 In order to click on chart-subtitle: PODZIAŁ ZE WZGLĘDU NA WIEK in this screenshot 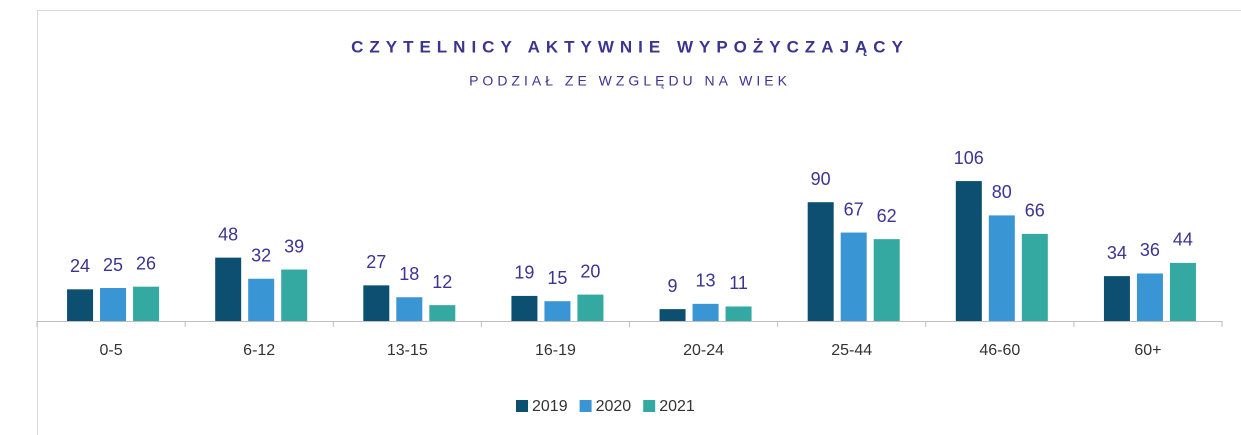, I will do `click(630, 81)`.